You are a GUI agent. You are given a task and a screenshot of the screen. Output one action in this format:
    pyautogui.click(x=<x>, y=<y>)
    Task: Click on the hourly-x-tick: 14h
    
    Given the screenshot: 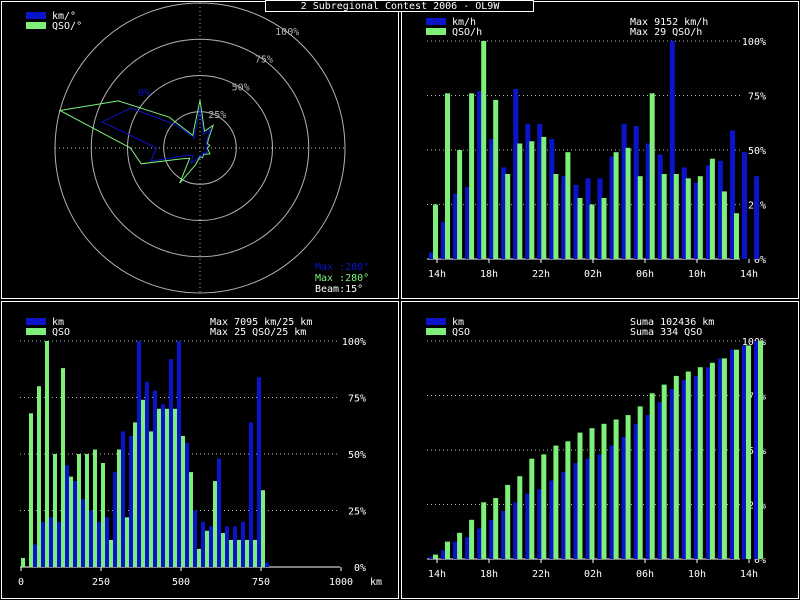 What is the action you would take?
    pyautogui.click(x=437, y=274)
    